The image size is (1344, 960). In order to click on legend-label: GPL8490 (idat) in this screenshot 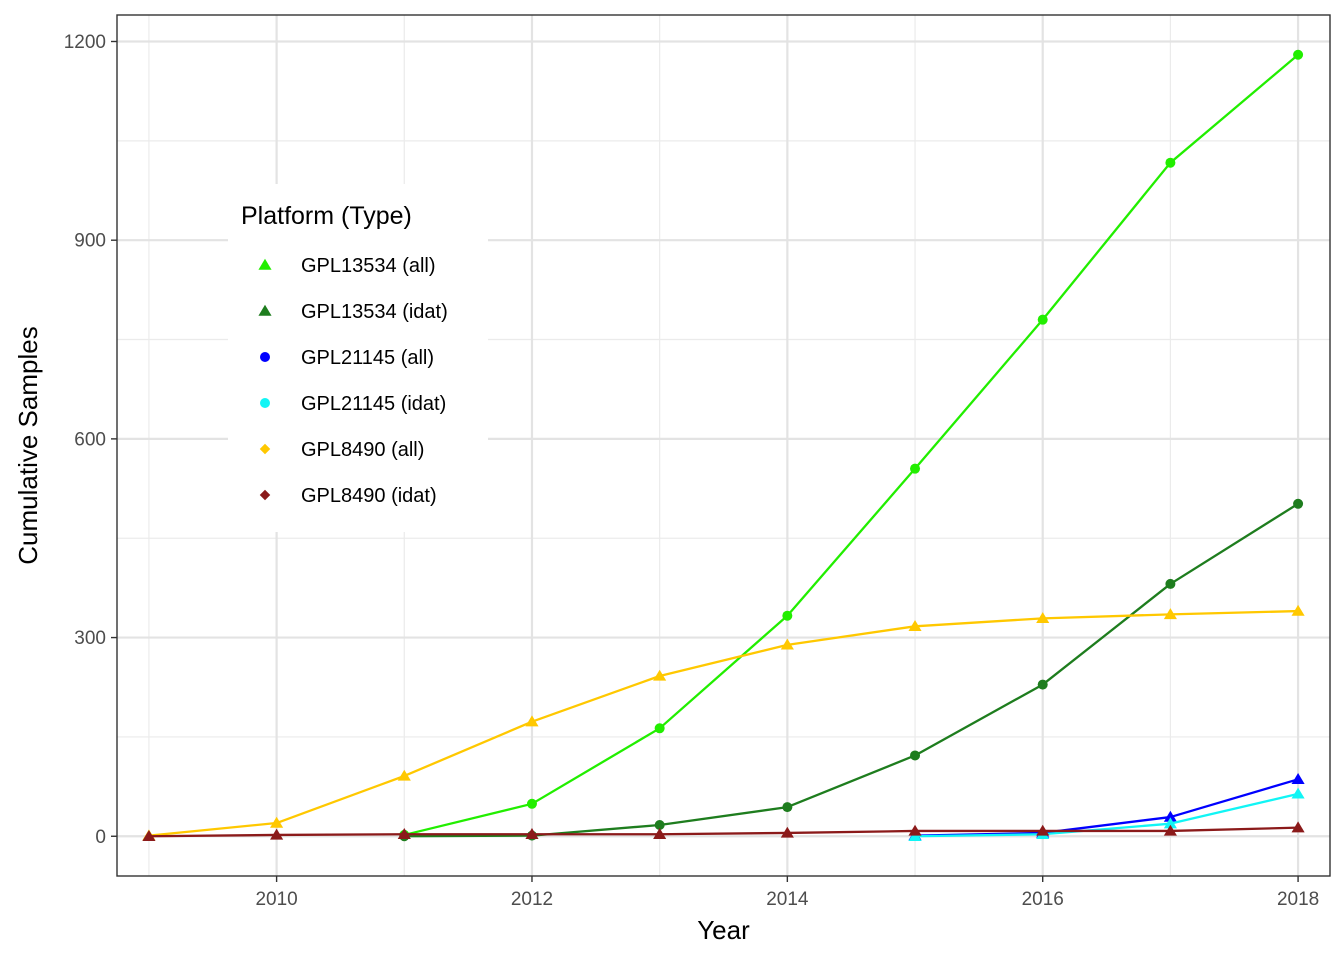, I will do `click(369, 496)`.